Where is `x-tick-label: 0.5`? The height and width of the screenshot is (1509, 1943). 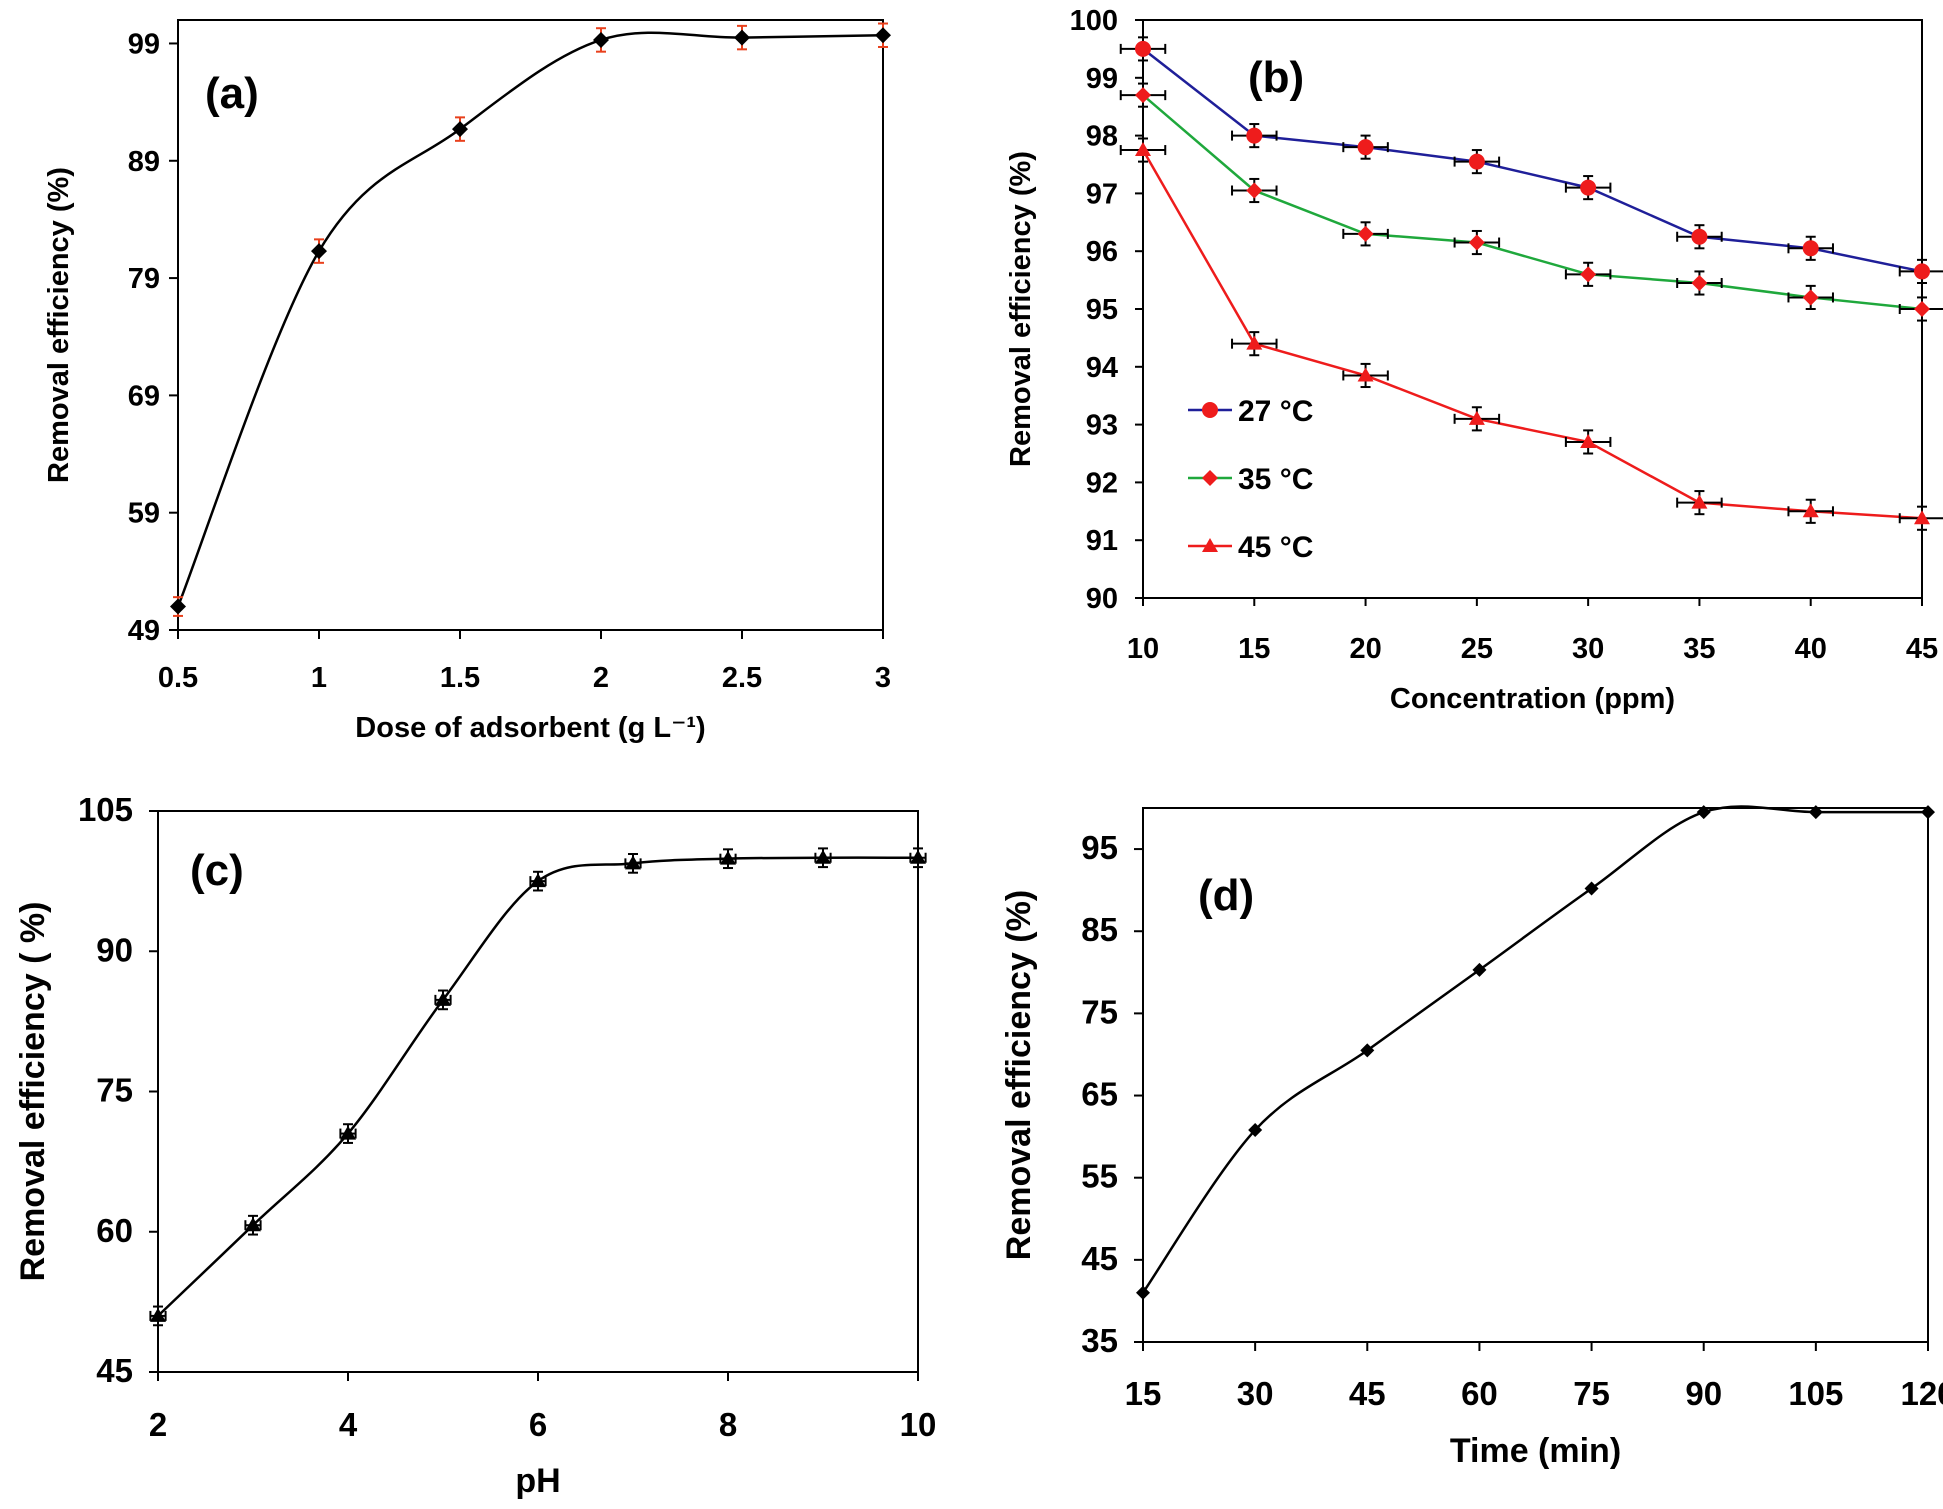
x-tick-label: 0.5 is located at coordinates (178, 678).